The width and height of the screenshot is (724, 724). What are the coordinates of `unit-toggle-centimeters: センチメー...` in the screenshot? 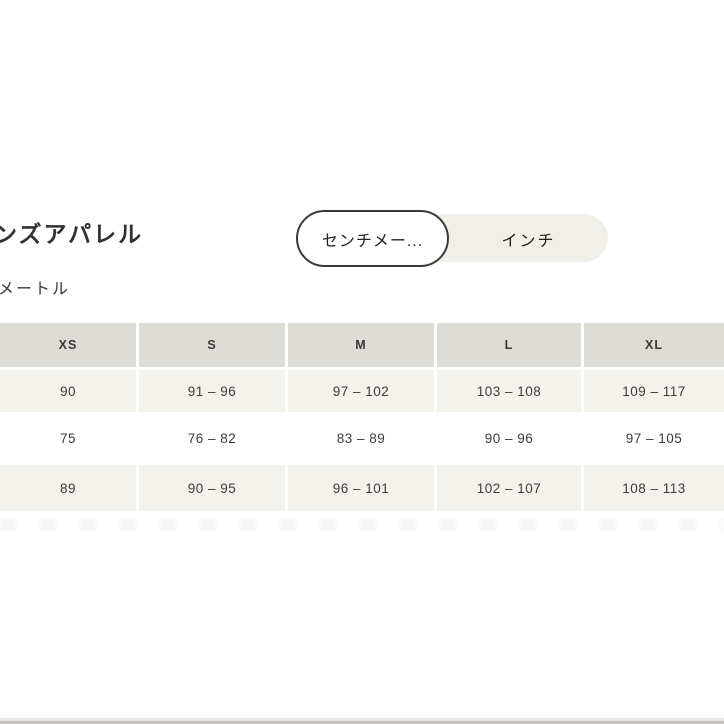 It's located at (372, 238).